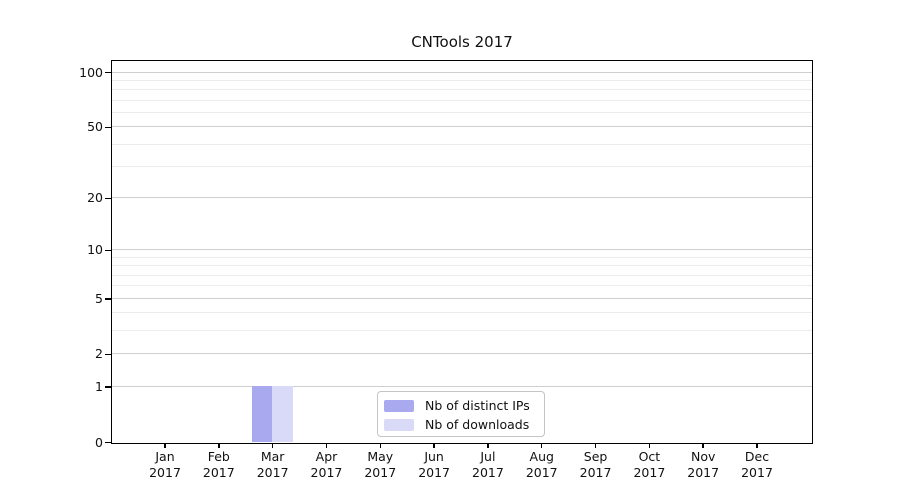 The width and height of the screenshot is (900, 500). Describe the element at coordinates (218, 464) in the screenshot. I see `x-tick-label: Feb 2017` at that location.